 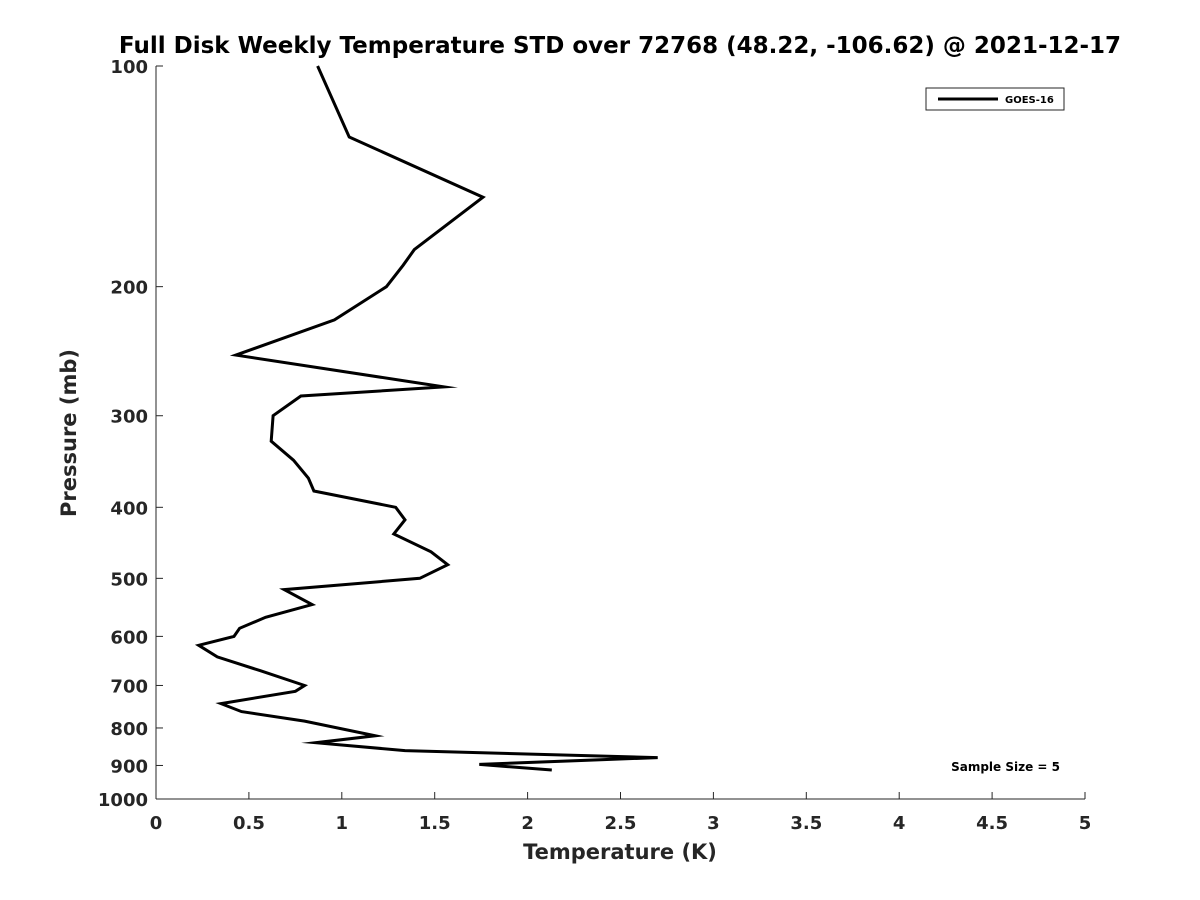 What do you see at coordinates (129, 67) in the screenshot?
I see `y-tick-label: 100` at bounding box center [129, 67].